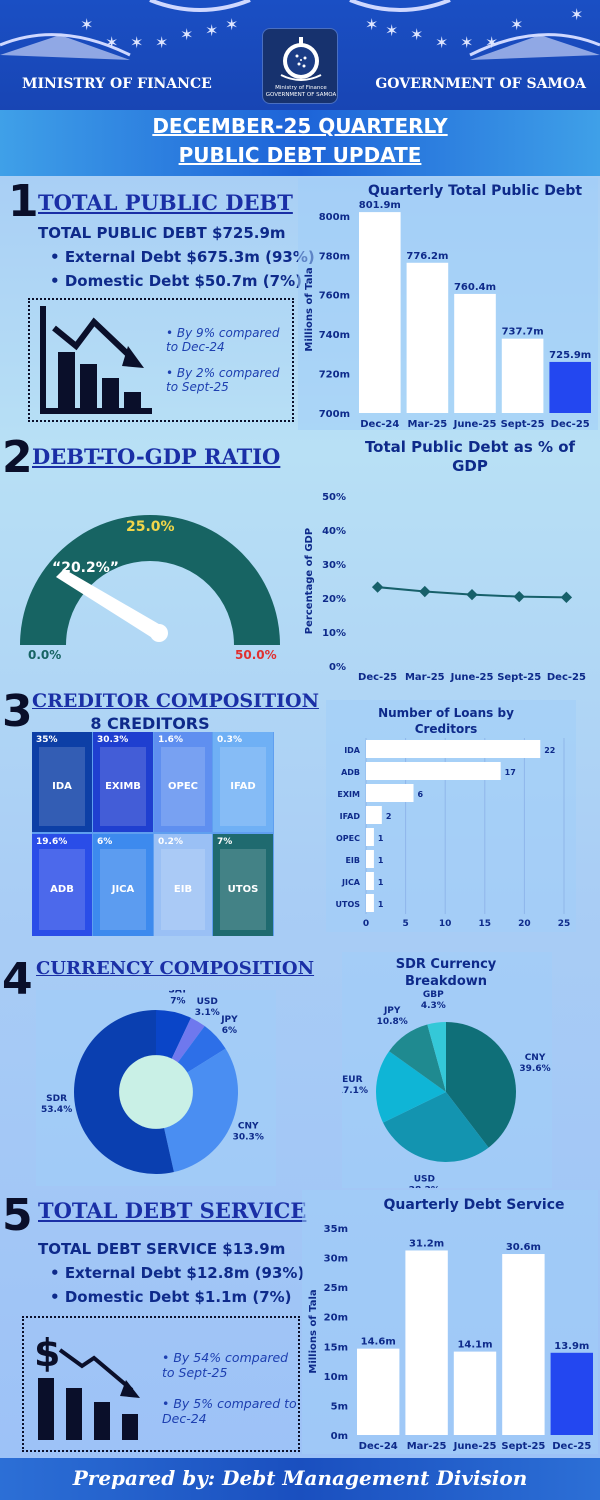  What do you see at coordinates (150, 527) in the screenshot?
I see `gauge-target-label: 25.0%` at bounding box center [150, 527].